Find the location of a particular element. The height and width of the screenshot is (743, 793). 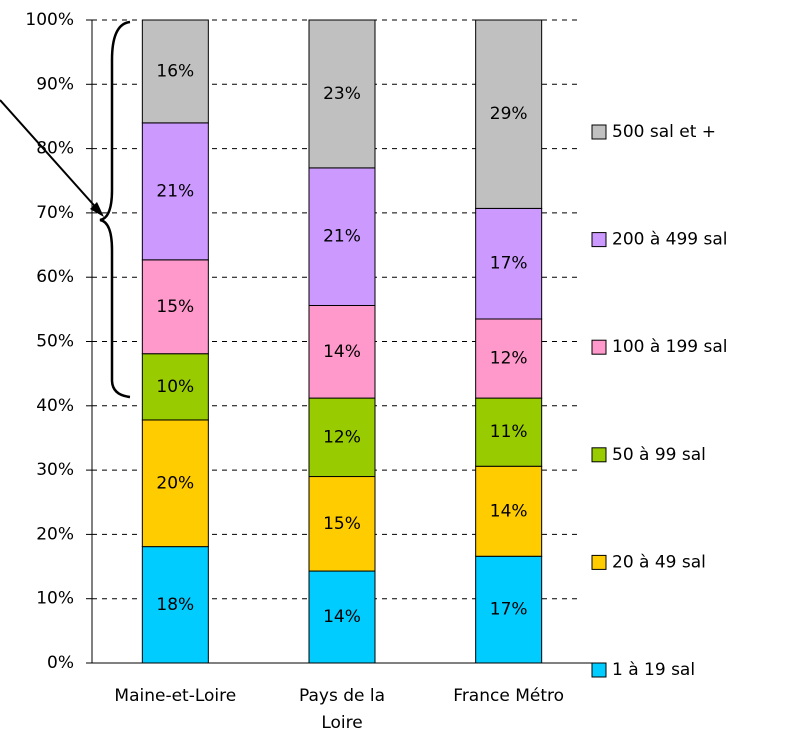

legend-label: 1 à 19 sal is located at coordinates (653, 670).